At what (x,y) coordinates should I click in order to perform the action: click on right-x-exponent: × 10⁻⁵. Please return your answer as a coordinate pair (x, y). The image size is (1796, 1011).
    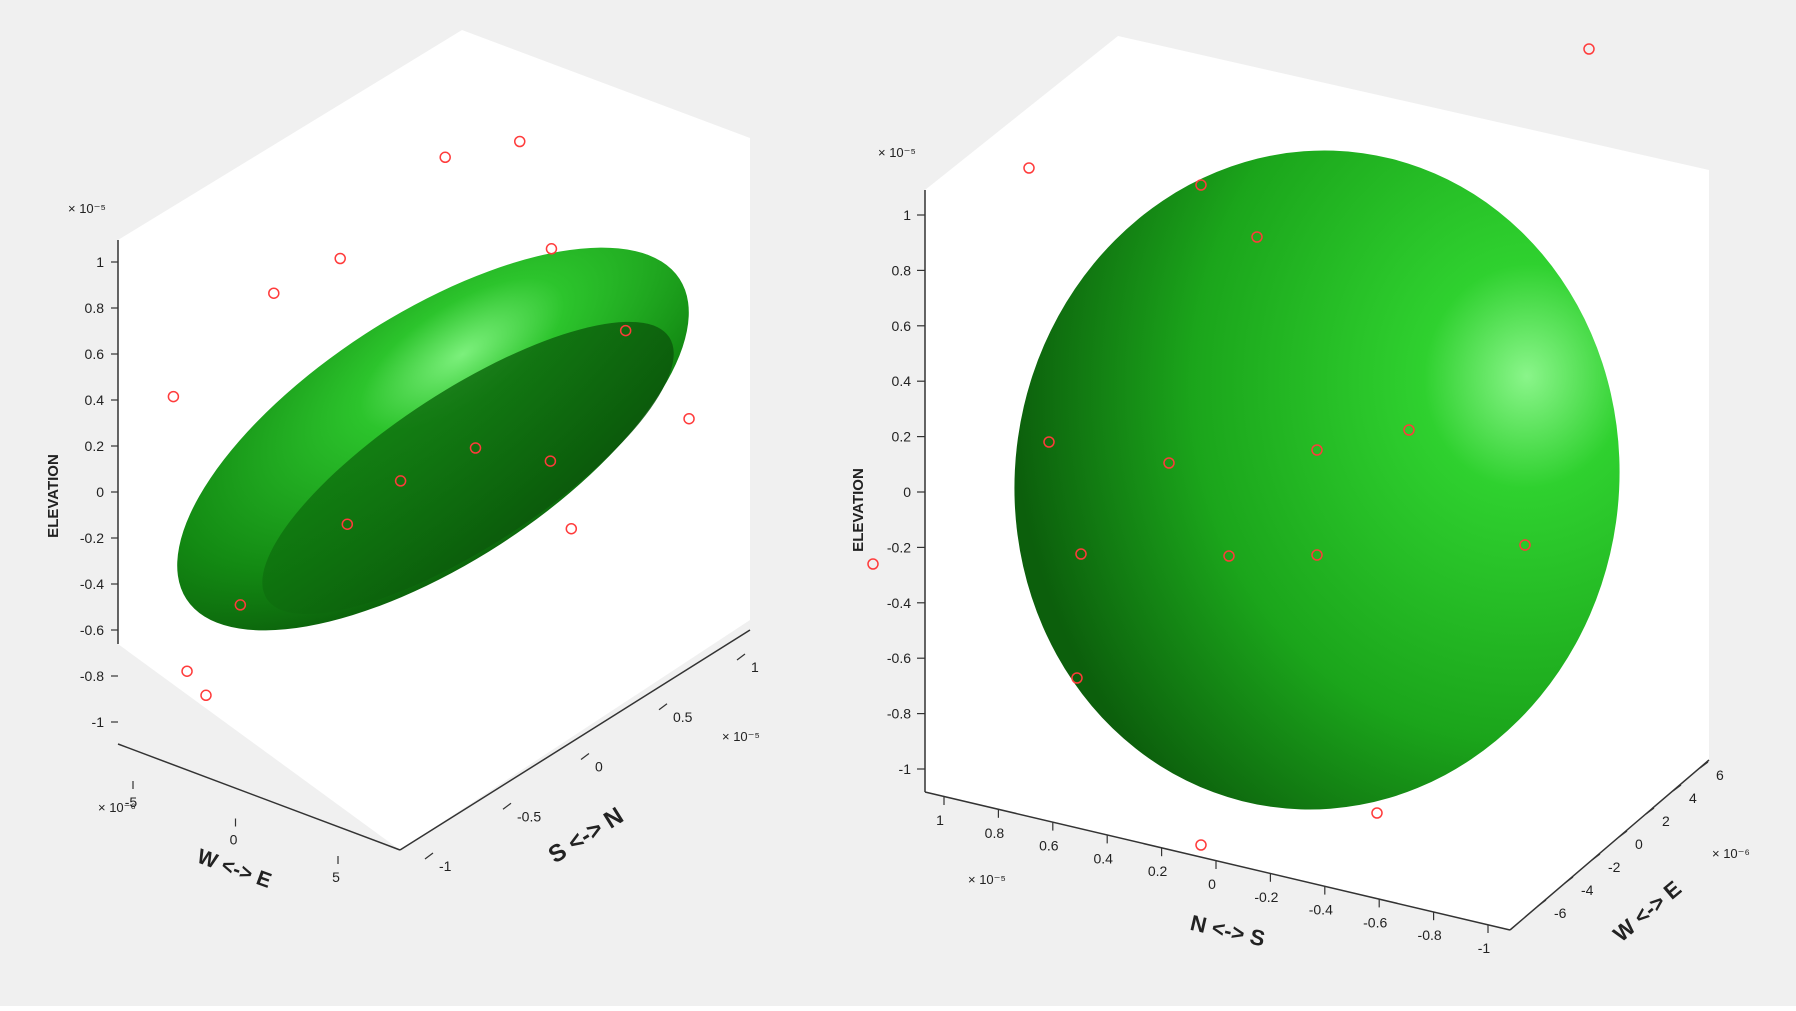
    Looking at the image, I should click on (987, 879).